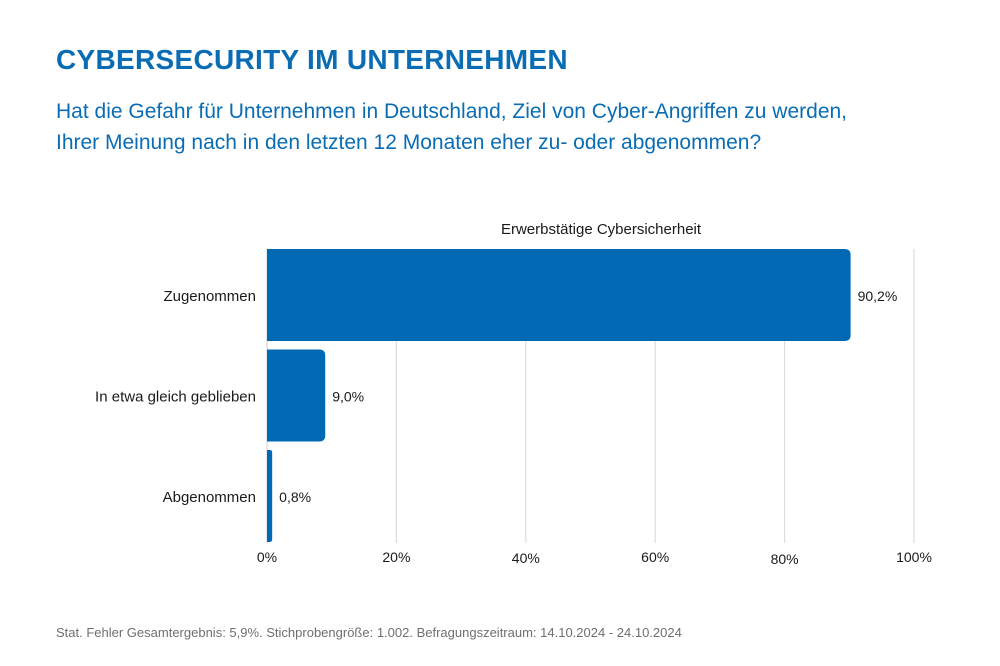 The height and width of the screenshot is (666, 1000). Describe the element at coordinates (655, 557) in the screenshot. I see `x-tick-label: 60%` at that location.